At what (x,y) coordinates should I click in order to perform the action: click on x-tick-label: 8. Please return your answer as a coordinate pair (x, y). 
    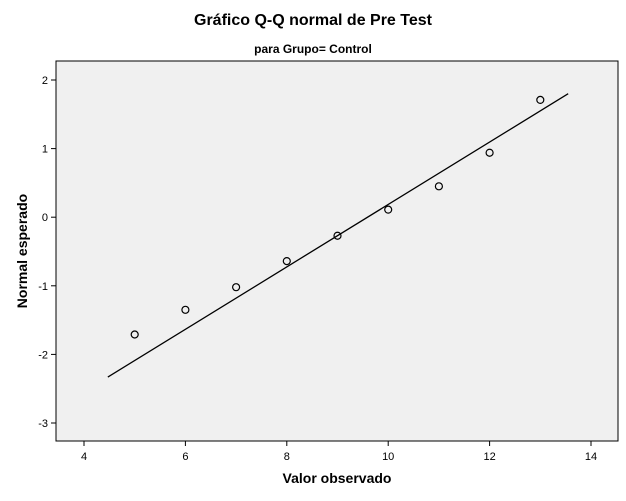
    Looking at the image, I should click on (287, 457).